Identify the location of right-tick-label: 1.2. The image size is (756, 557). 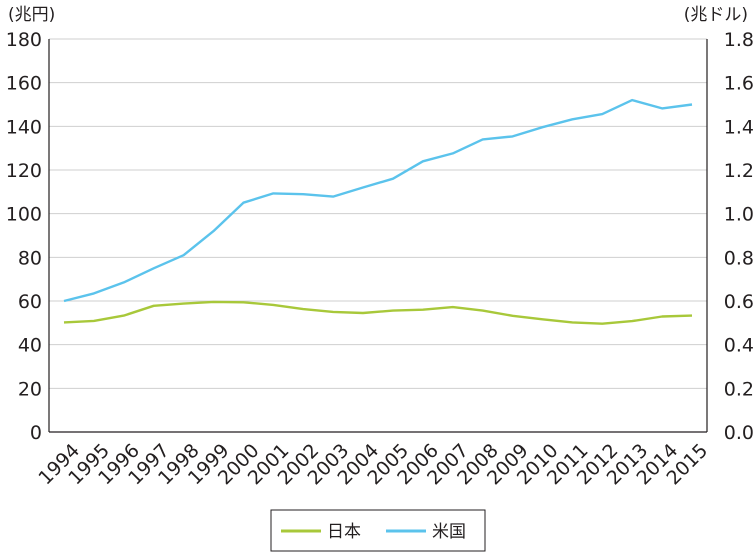
(739, 171).